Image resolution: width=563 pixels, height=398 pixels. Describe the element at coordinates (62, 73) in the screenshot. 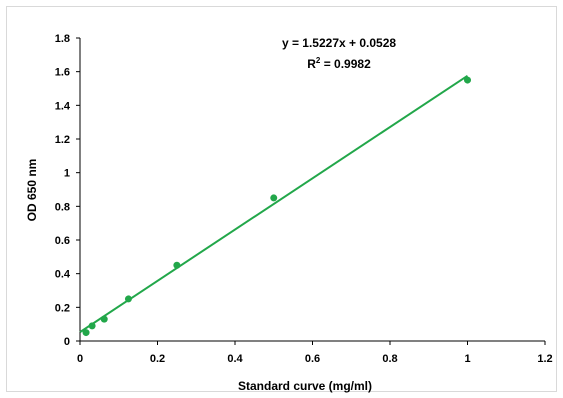

I see `y-tick-label: 1.6` at that location.